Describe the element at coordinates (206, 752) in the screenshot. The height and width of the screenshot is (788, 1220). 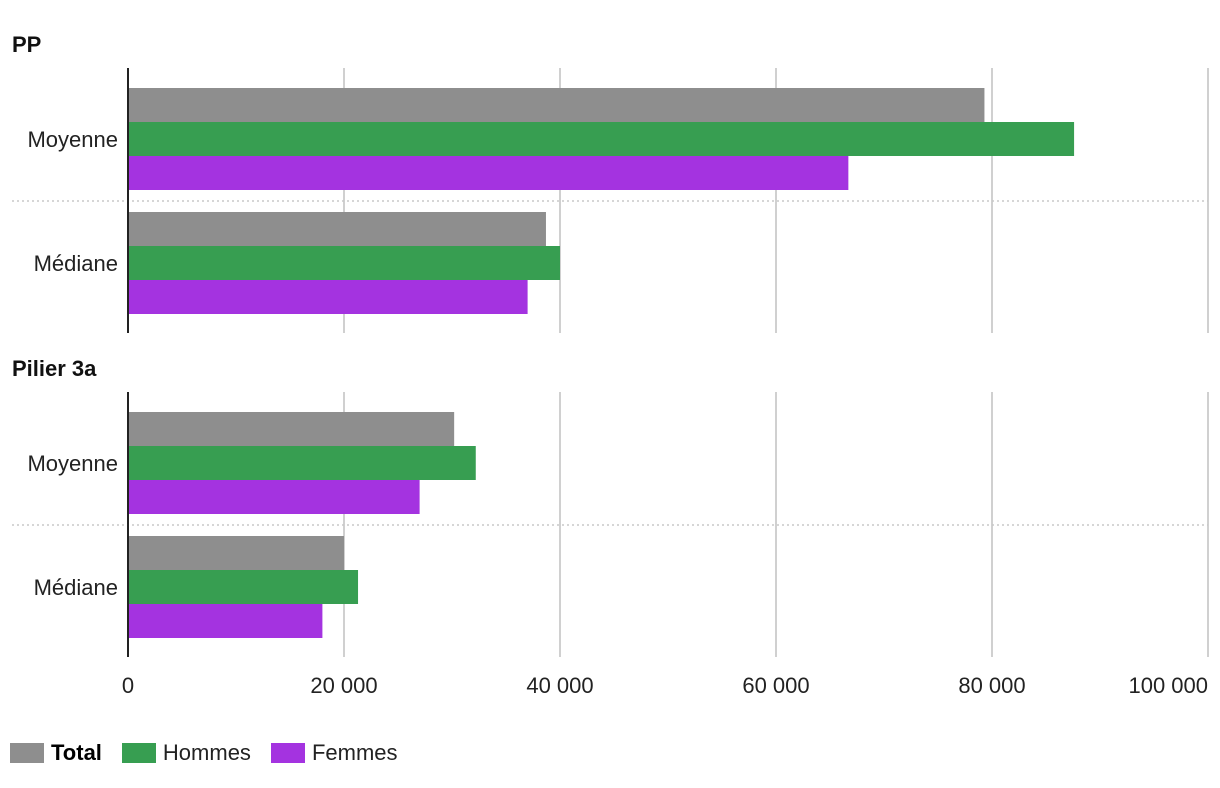
I see `legend-label-hommes: Hommes` at that location.